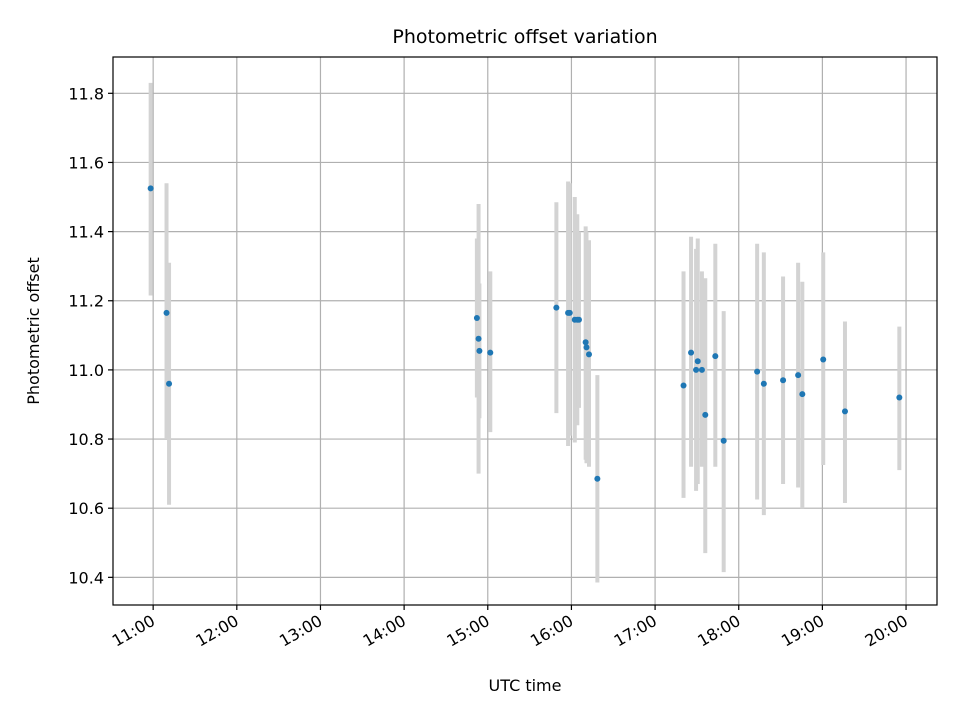  What do you see at coordinates (802, 631) in the screenshot?
I see `x-tick-label: 19:00` at bounding box center [802, 631].